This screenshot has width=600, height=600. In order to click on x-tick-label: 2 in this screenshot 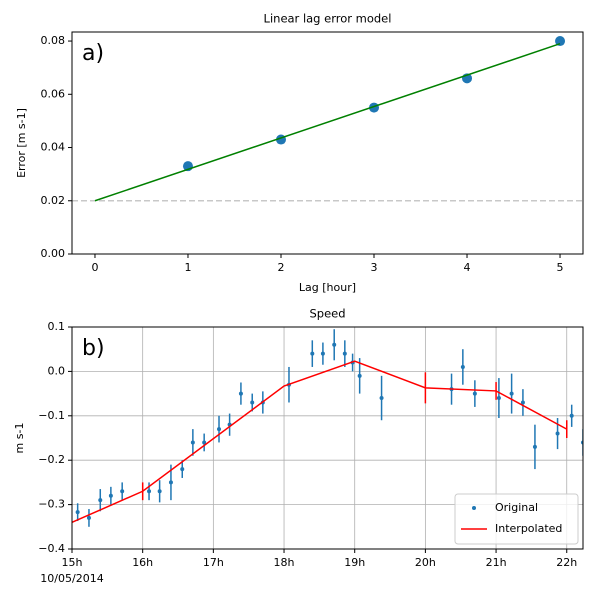, I will do `click(280, 267)`.